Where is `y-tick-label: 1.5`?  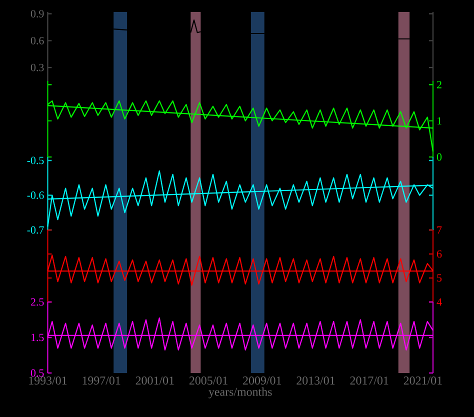
y-tick-label: 1.5 is located at coordinates (37, 338).